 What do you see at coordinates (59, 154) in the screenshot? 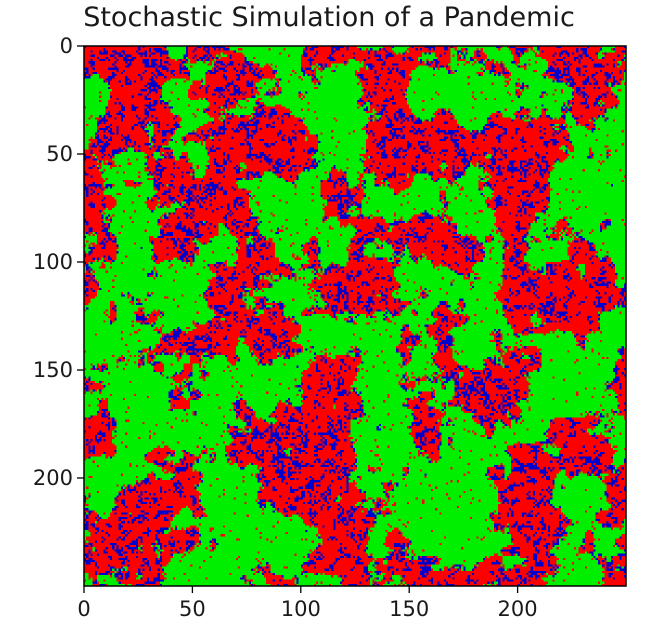
I see `y-tick-label: 50` at bounding box center [59, 154].